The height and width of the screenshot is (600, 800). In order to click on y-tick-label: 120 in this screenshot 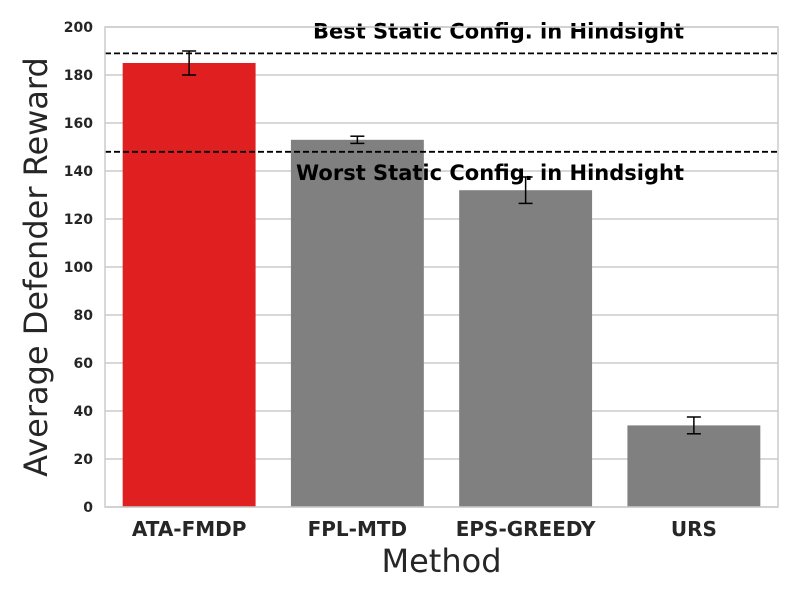, I will do `click(78, 220)`.